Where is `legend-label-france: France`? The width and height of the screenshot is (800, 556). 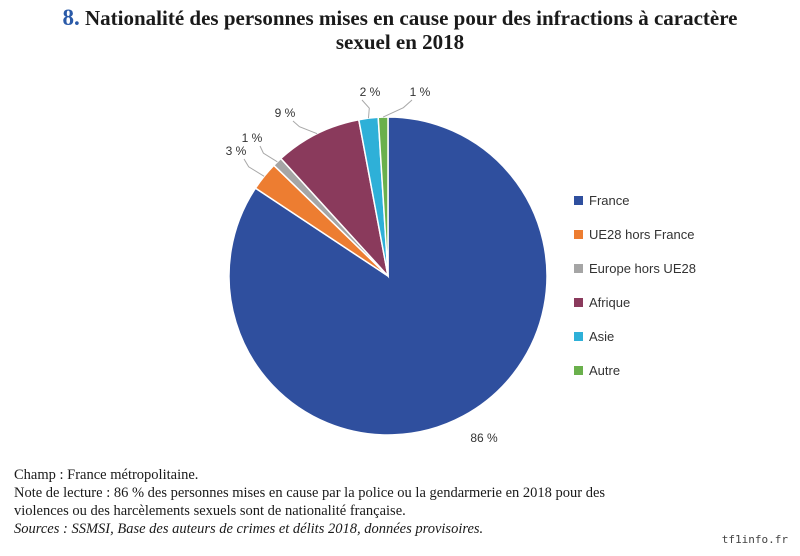 legend-label-france: France is located at coordinates (609, 200).